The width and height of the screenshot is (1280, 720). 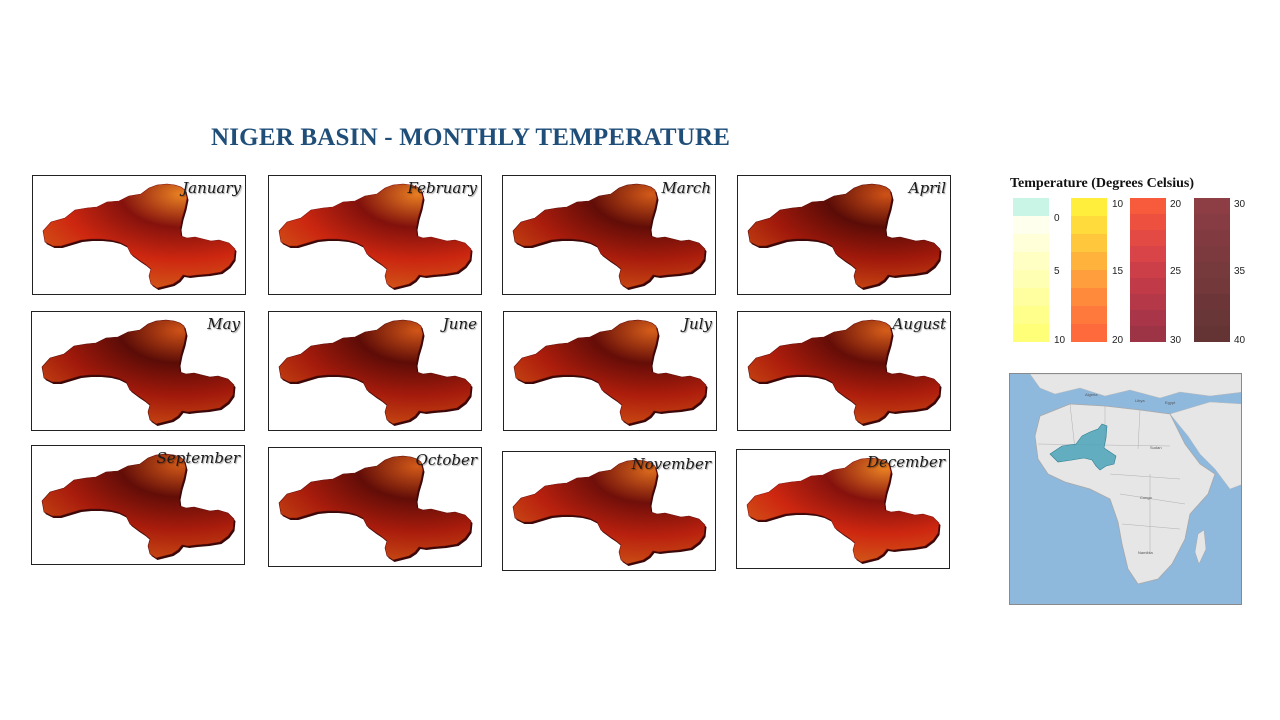 What do you see at coordinates (1200, 547) in the screenshot?
I see `madagascar` at bounding box center [1200, 547].